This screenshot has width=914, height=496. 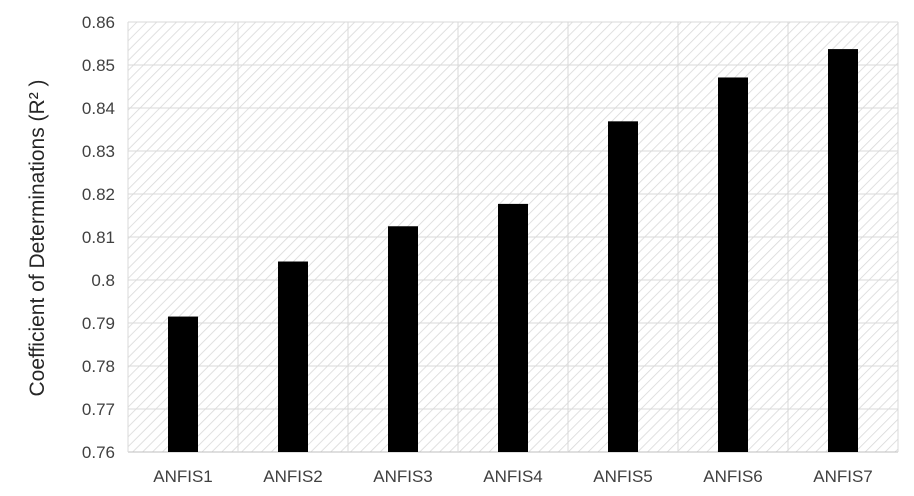 I want to click on y-tick-label: 0.79, so click(x=98, y=323).